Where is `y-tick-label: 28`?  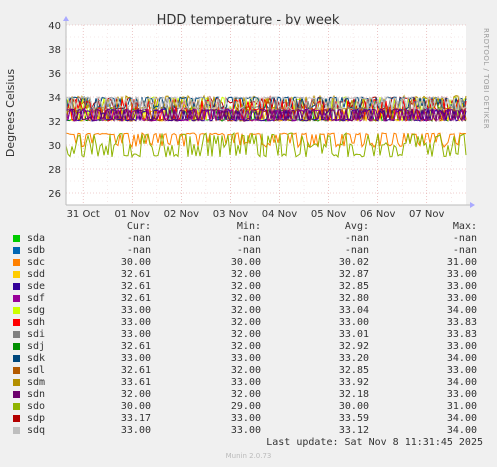 y-tick-label: 28 is located at coordinates (54, 170).